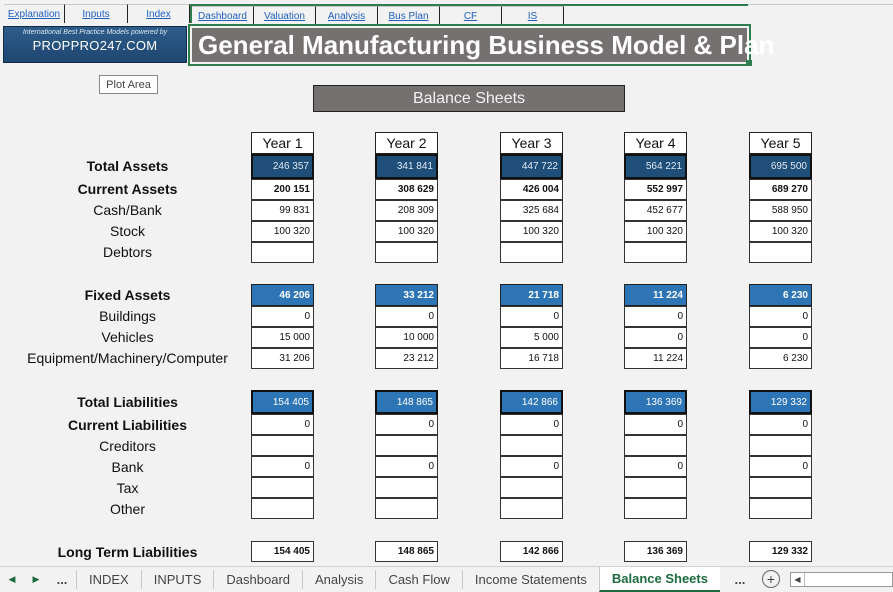 The image size is (893, 592). I want to click on tab-dashboard: Dashboard, so click(257, 579).